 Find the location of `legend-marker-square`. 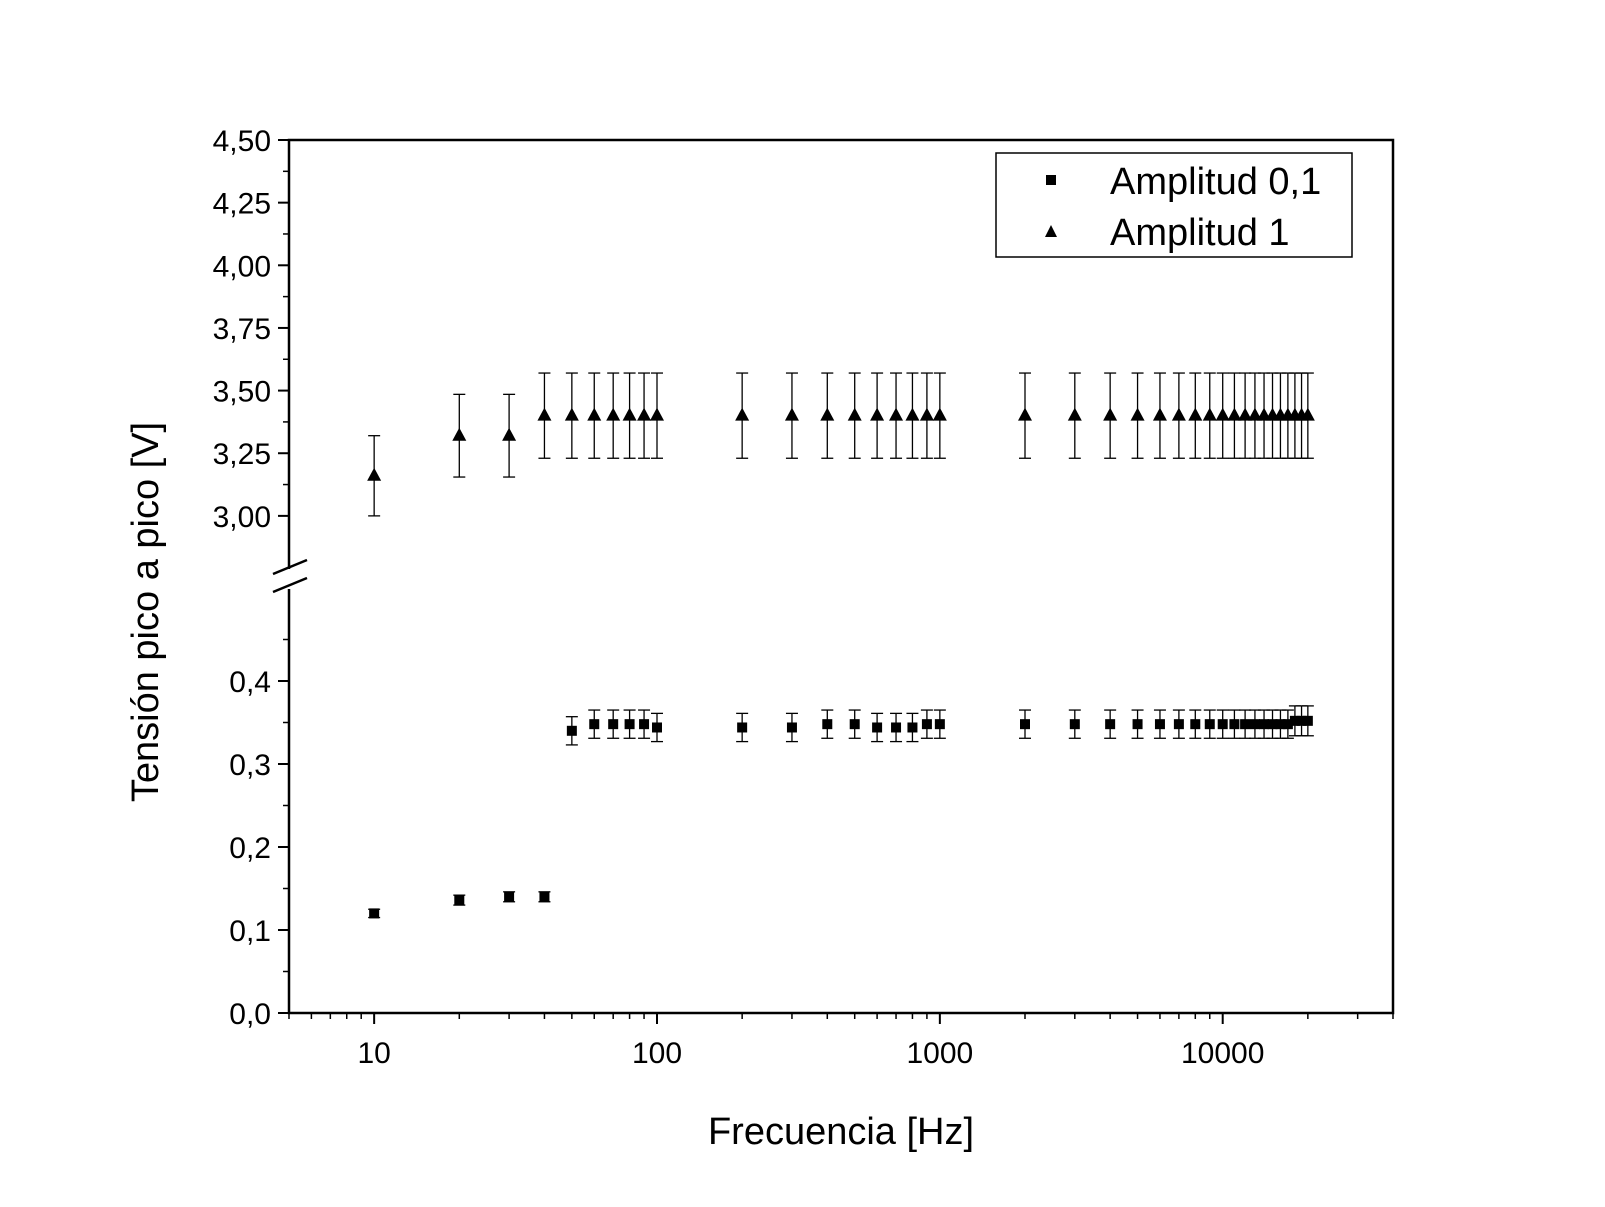

legend-marker-square is located at coordinates (1051, 180).